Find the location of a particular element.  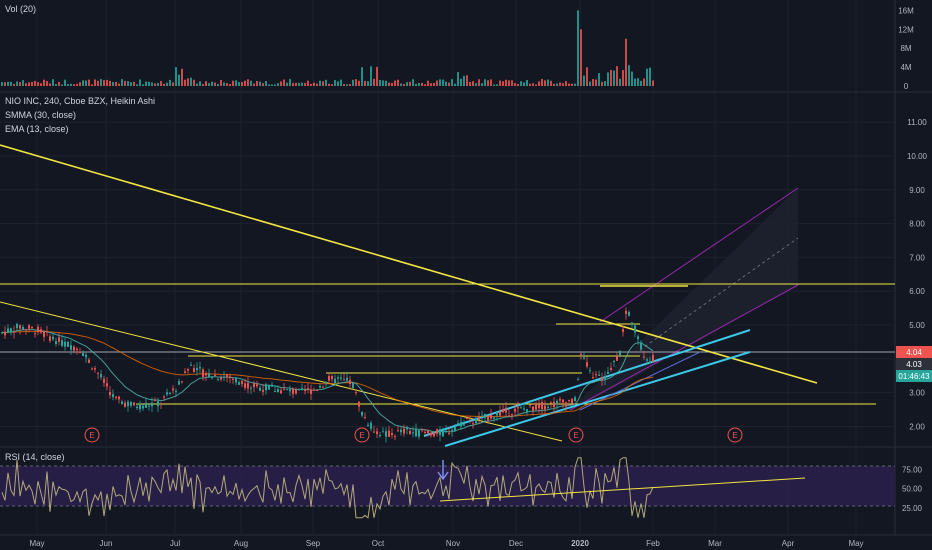

volume-tick-label: 4M is located at coordinates (905, 67).